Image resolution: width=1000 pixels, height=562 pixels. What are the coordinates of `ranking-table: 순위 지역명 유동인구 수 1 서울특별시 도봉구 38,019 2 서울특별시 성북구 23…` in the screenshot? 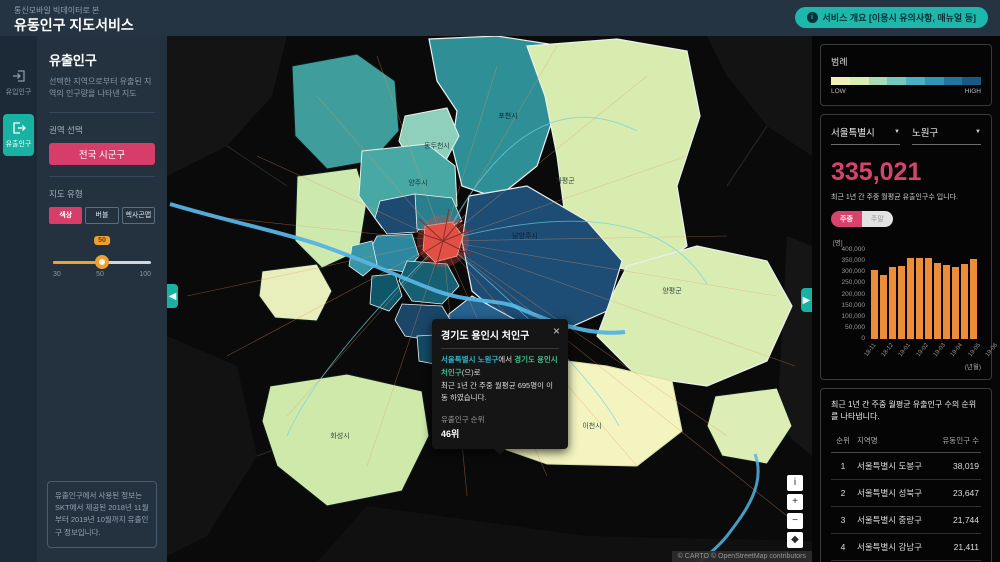 It's located at (906, 496).